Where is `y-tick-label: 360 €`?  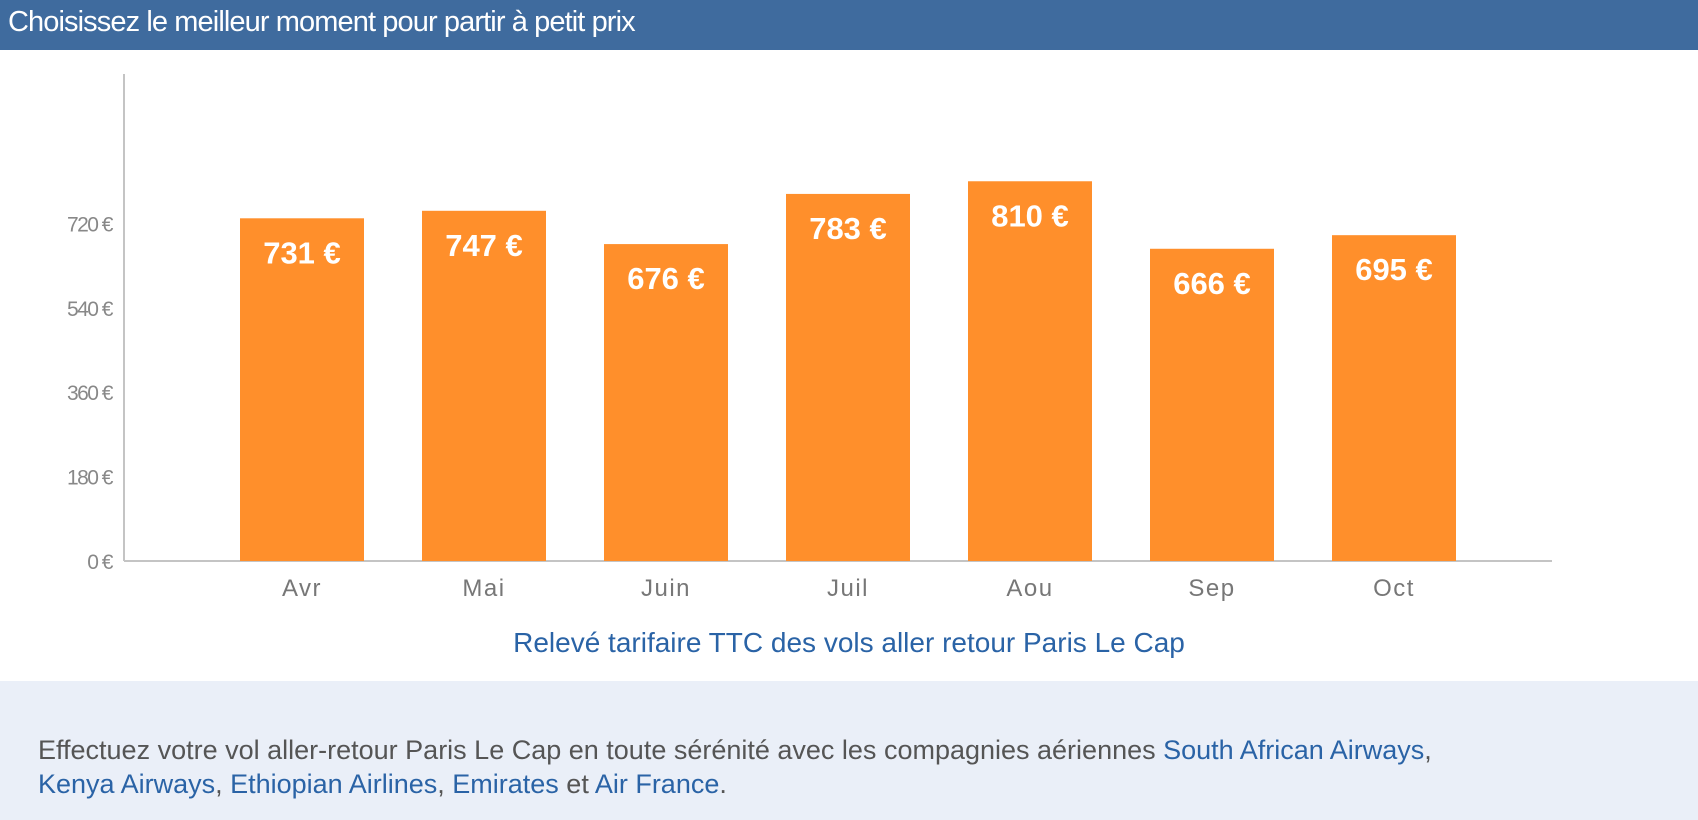 y-tick-label: 360 € is located at coordinates (90, 393).